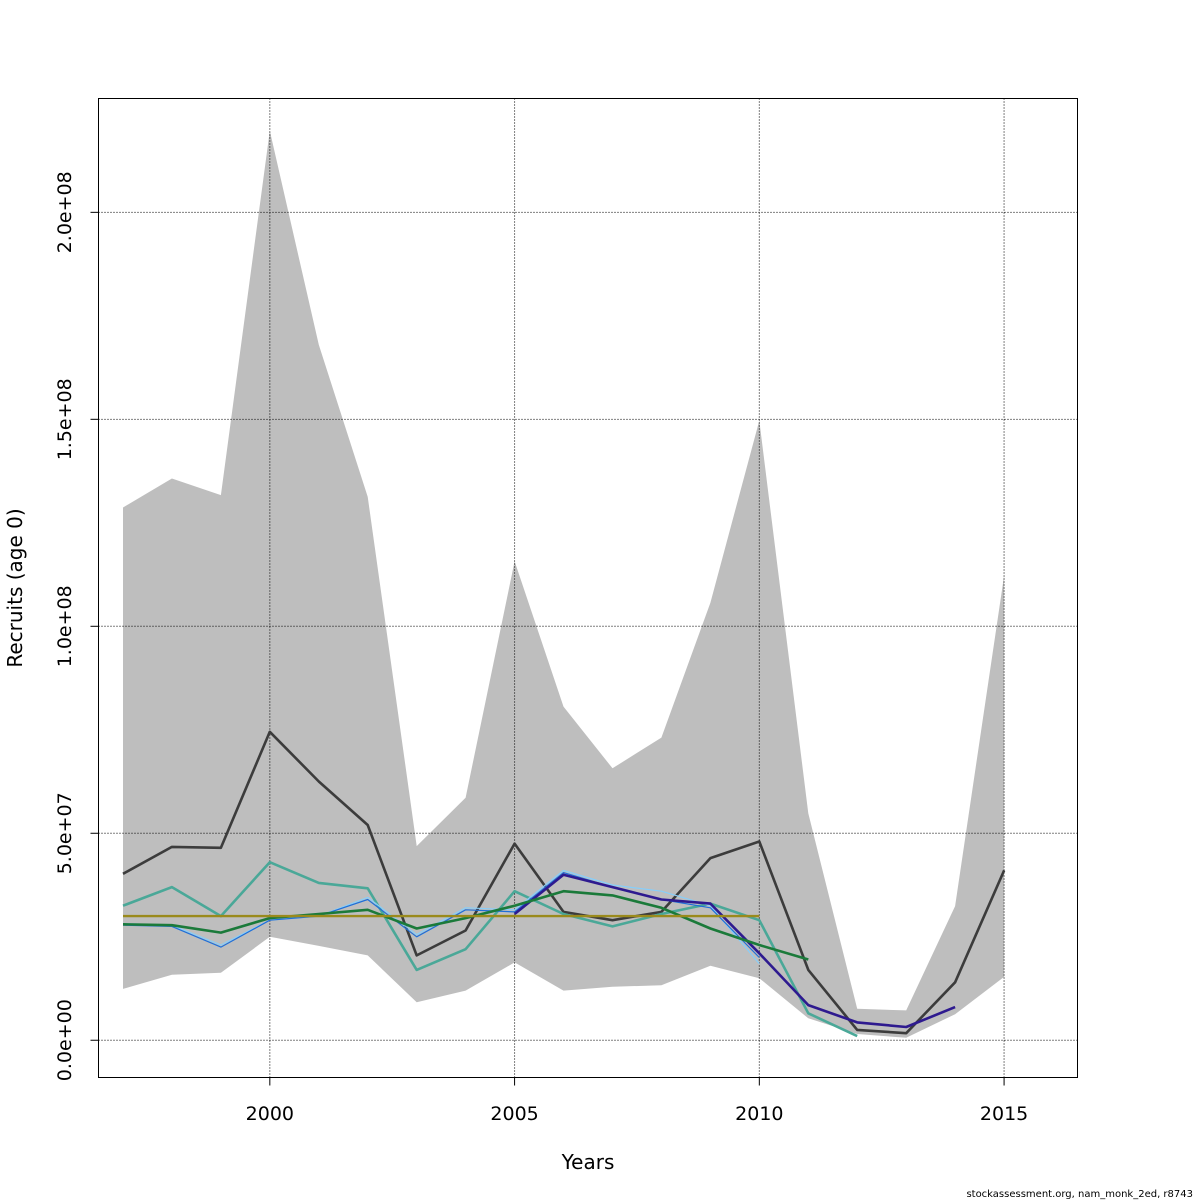  Describe the element at coordinates (65, 419) in the screenshot. I see `y-tick-label-3: 1.5e+08` at that location.